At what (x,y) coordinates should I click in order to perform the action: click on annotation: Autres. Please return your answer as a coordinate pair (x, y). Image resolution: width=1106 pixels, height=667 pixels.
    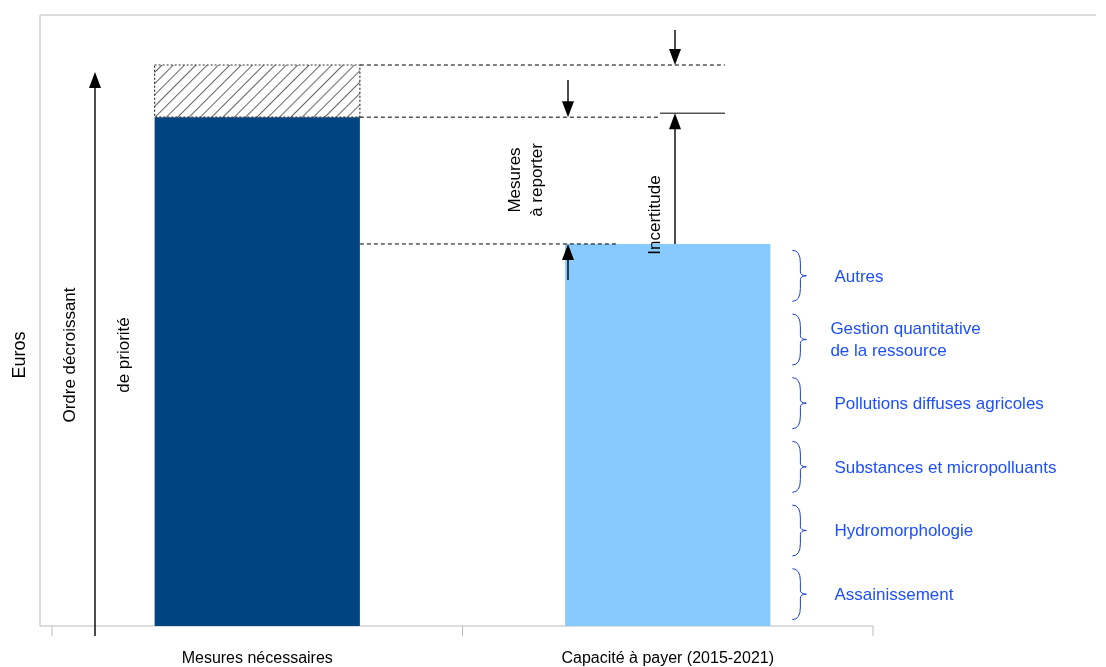
    Looking at the image, I should click on (859, 276).